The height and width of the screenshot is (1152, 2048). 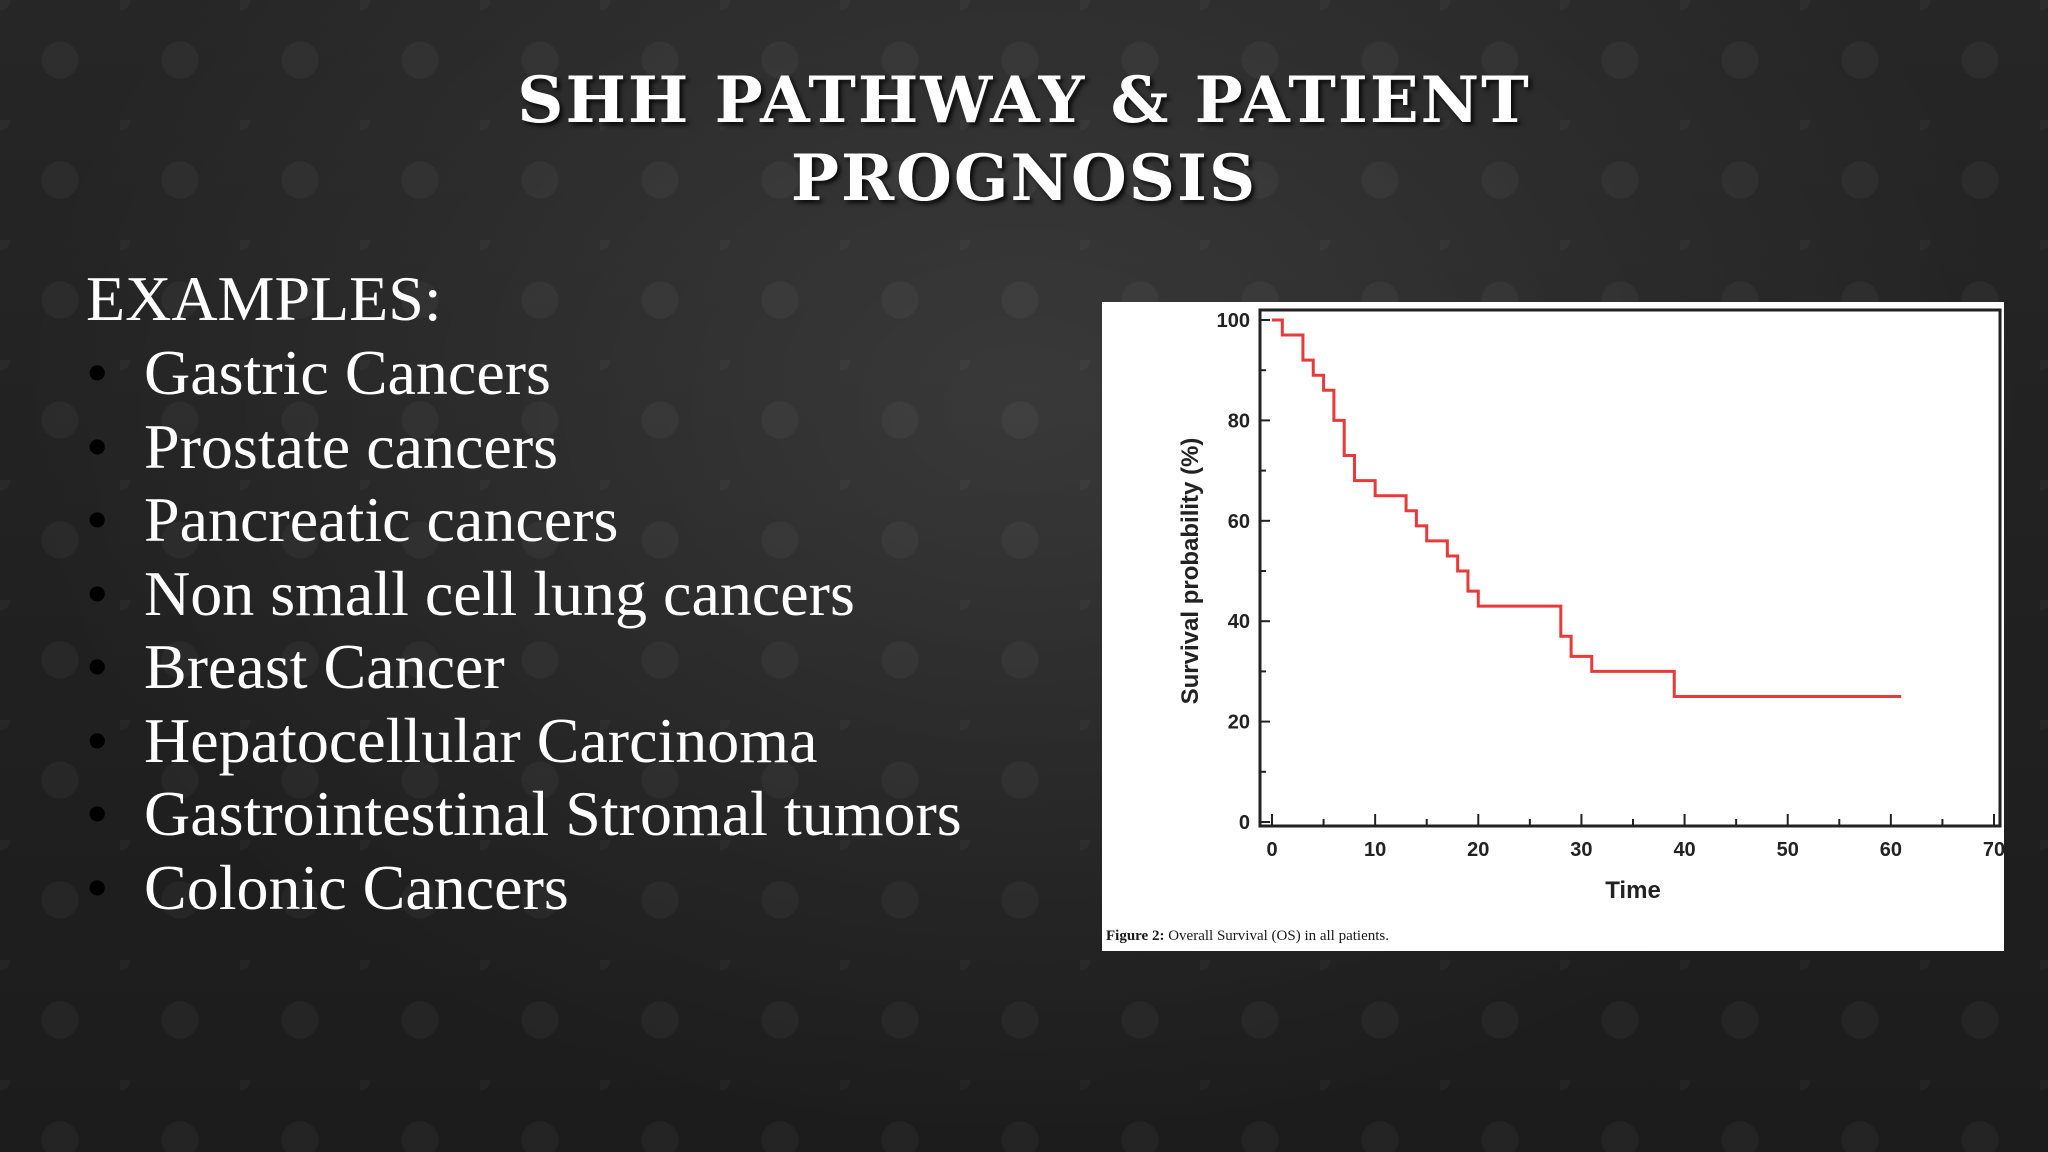 I want to click on list-item: Pancreatic cancers, so click(x=606, y=520).